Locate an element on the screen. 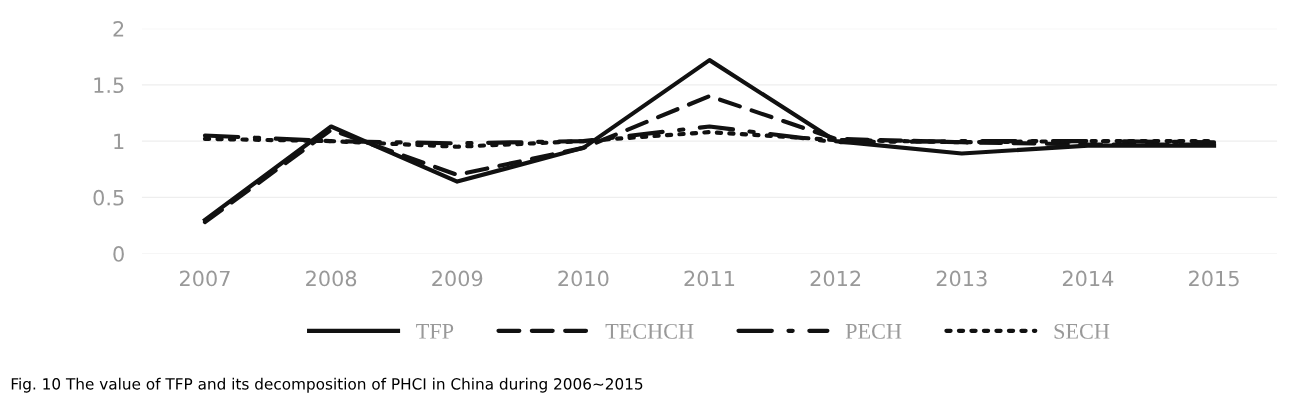  caption: Fig. 10 The value of TFP and its decomposition of PHCI in China during 2006~2015 is located at coordinates (327, 385).